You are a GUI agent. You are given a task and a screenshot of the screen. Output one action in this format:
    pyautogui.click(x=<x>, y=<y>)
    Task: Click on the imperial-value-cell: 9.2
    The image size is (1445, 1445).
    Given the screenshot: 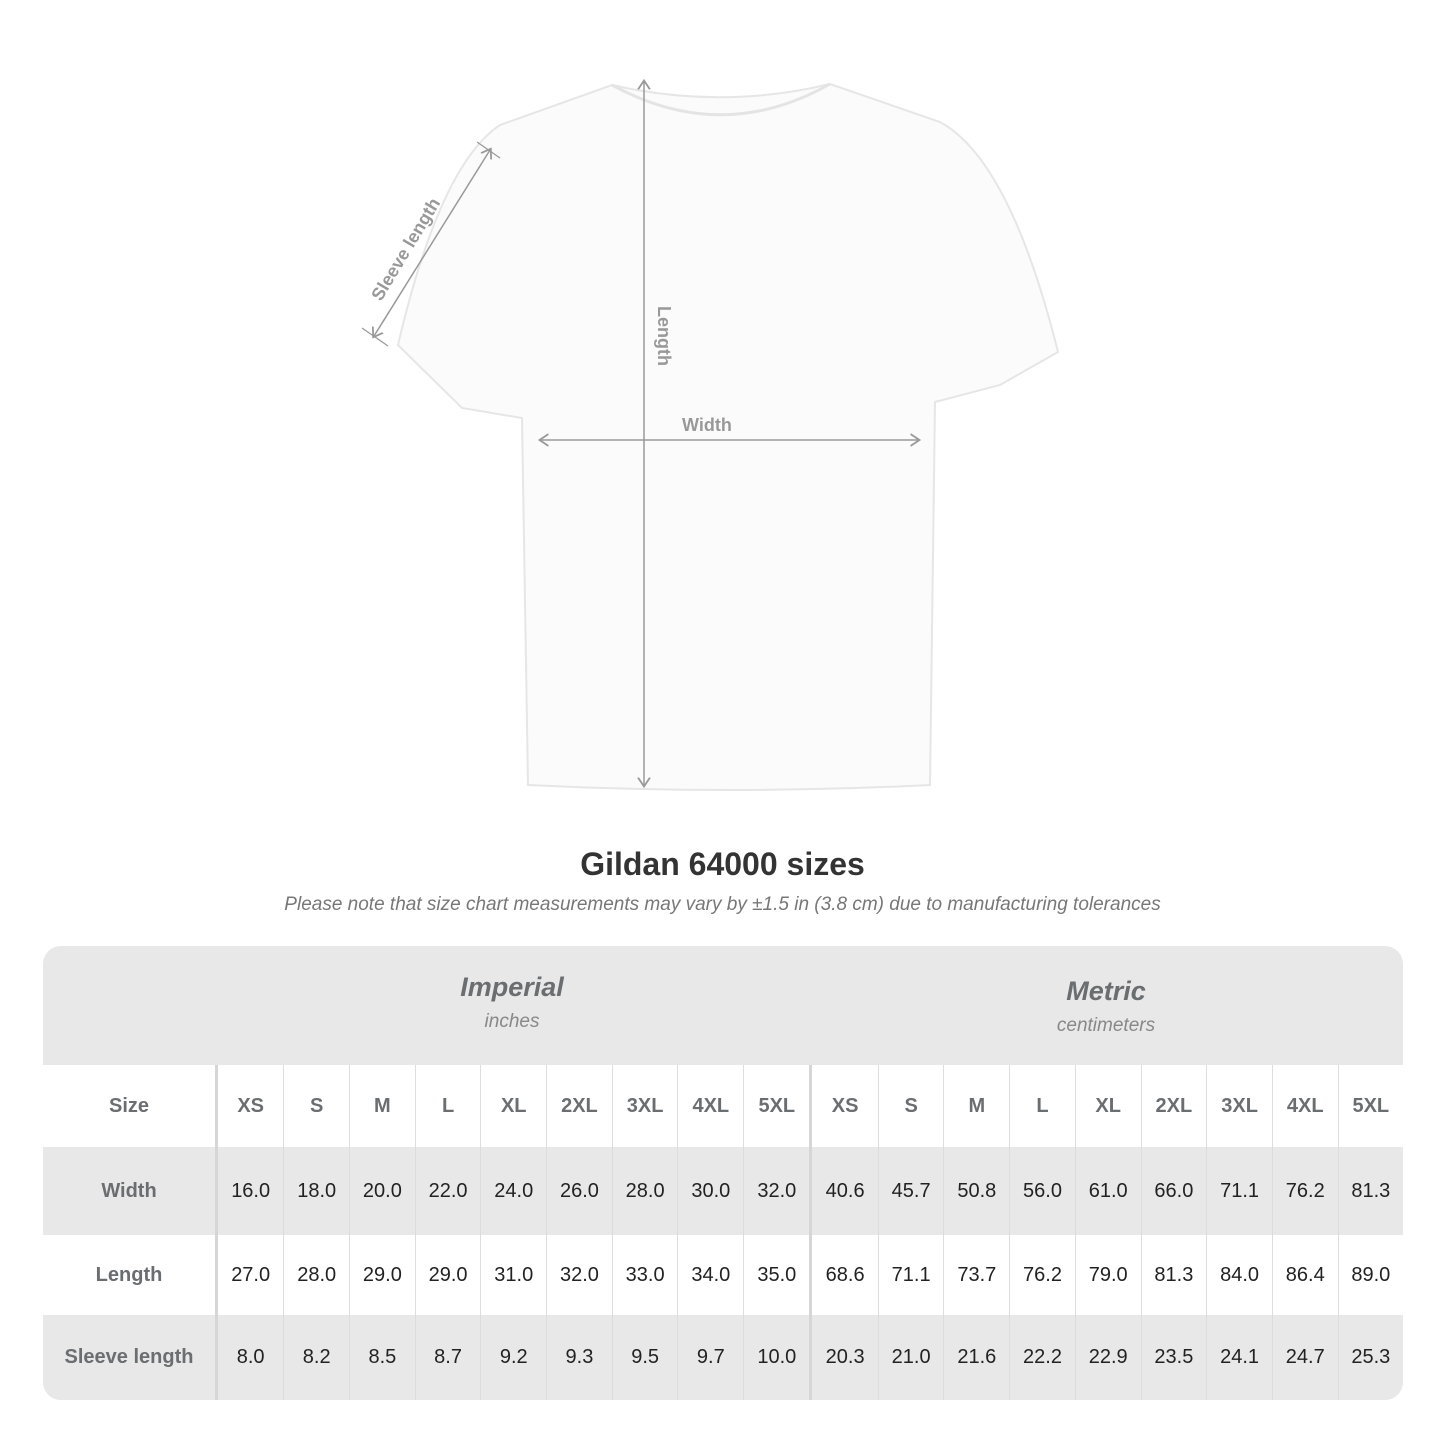 What is the action you would take?
    pyautogui.click(x=513, y=1357)
    